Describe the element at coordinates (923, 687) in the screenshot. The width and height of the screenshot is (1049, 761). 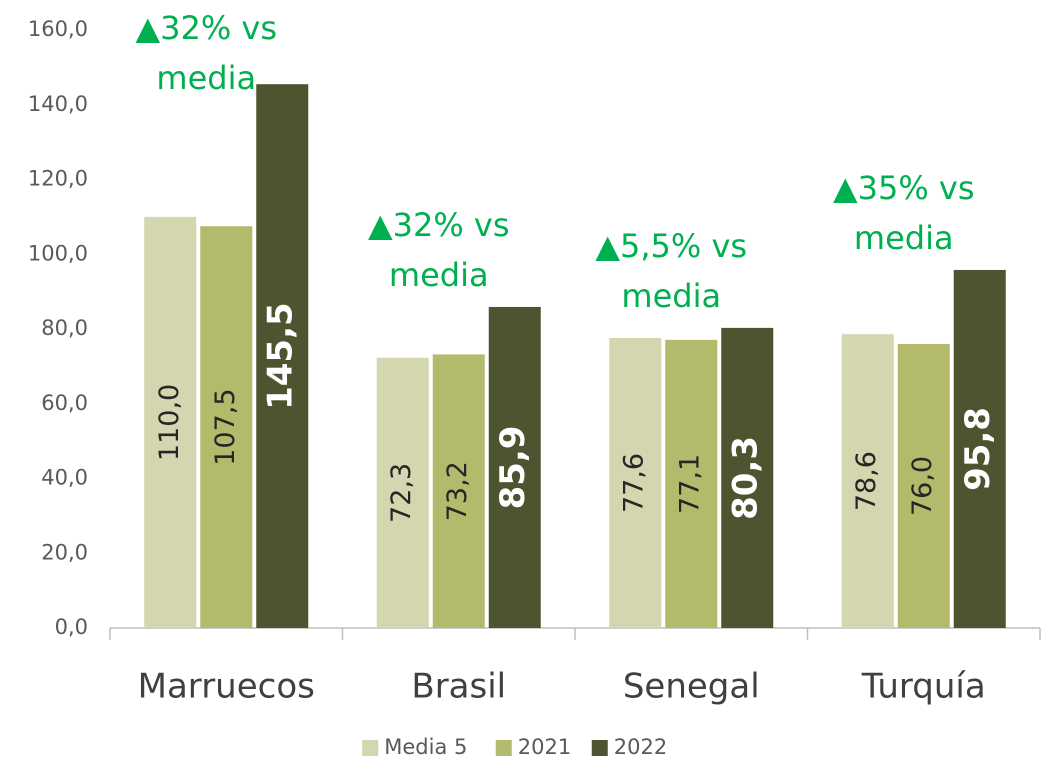
I see `x-tick-label: Turquía` at that location.